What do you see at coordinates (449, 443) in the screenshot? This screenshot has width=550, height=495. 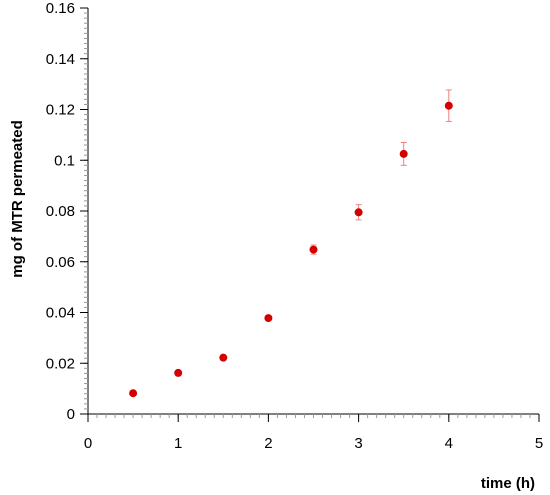 I see `x-tick-label: 4` at bounding box center [449, 443].